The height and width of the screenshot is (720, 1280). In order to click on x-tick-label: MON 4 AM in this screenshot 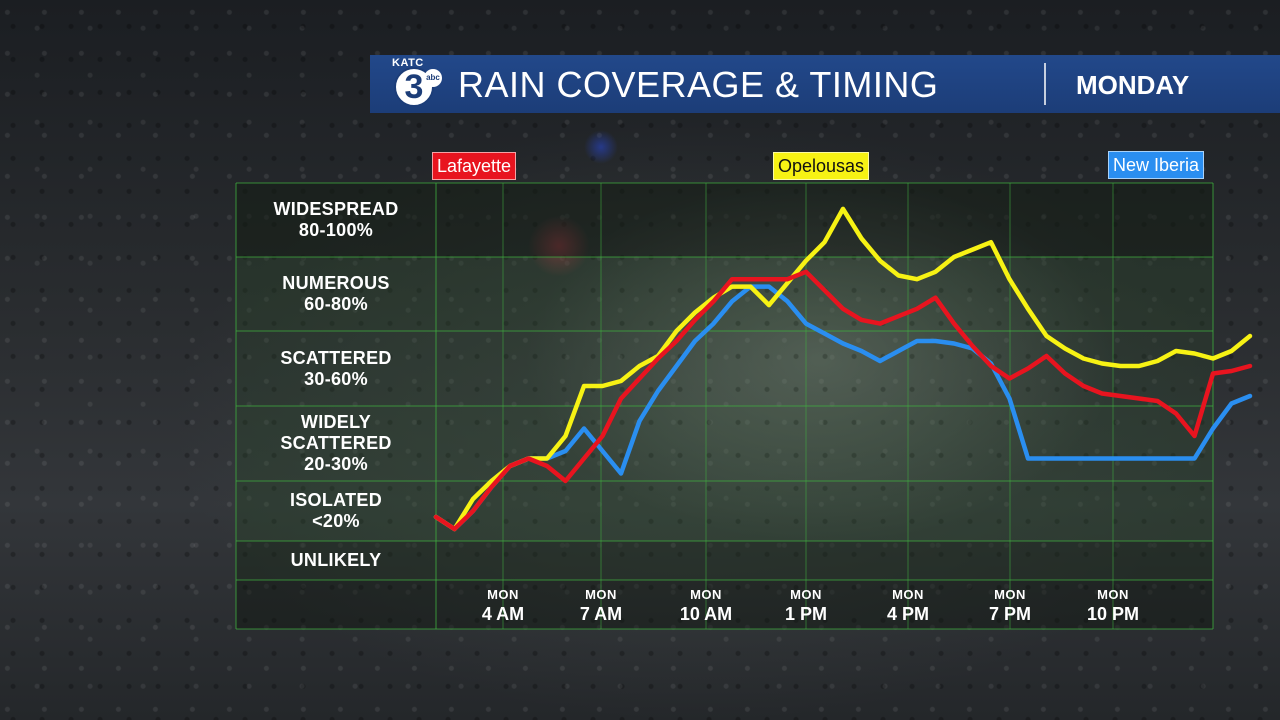, I will do `click(503, 606)`.